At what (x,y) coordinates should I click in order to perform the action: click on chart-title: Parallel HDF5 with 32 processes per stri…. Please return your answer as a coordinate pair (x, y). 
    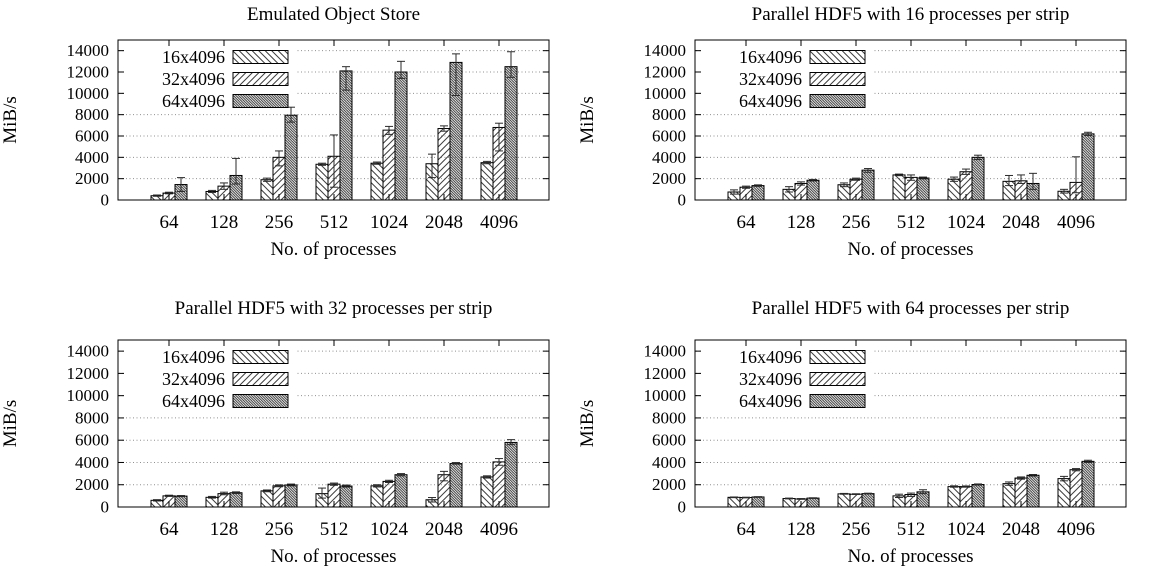
    Looking at the image, I should click on (334, 308).